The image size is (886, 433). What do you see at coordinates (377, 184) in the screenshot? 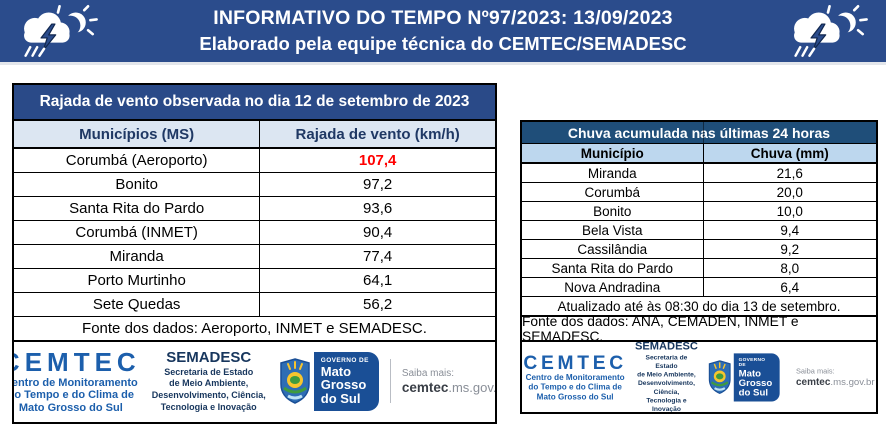
I see `valor-cell: 97,2` at bounding box center [377, 184].